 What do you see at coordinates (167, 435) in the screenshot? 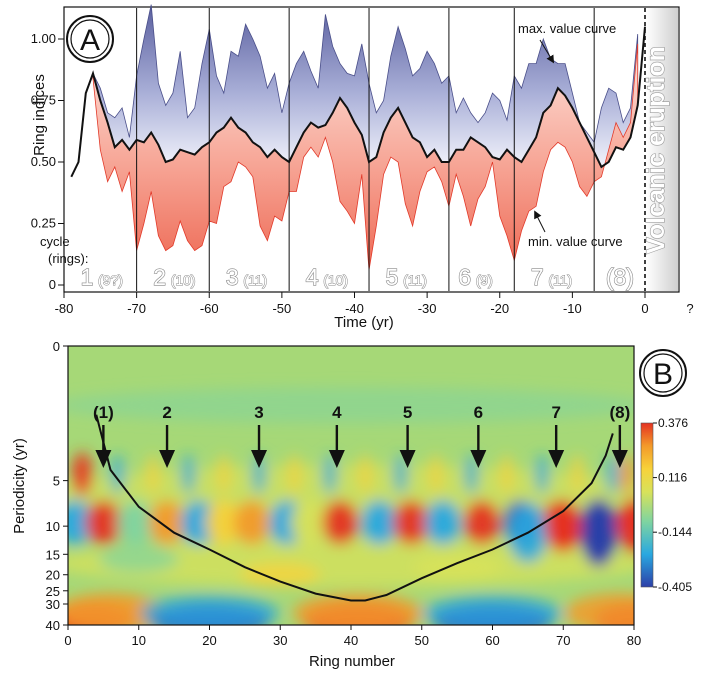
I see `cycle-arrow: 2` at bounding box center [167, 435].